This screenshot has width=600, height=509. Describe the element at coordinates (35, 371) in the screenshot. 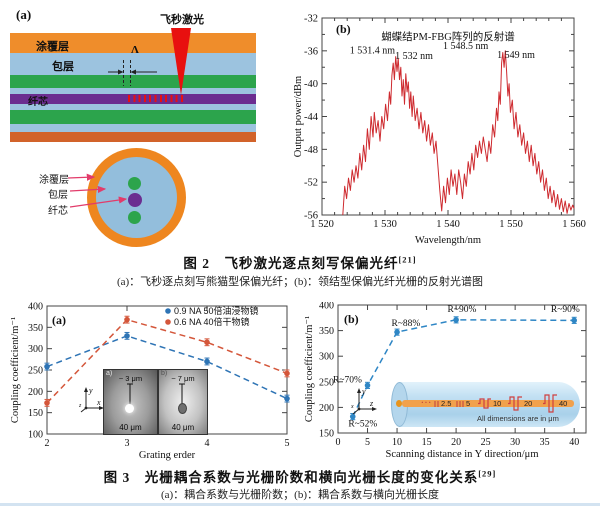

I see `y-tick-label: 250` at that location.